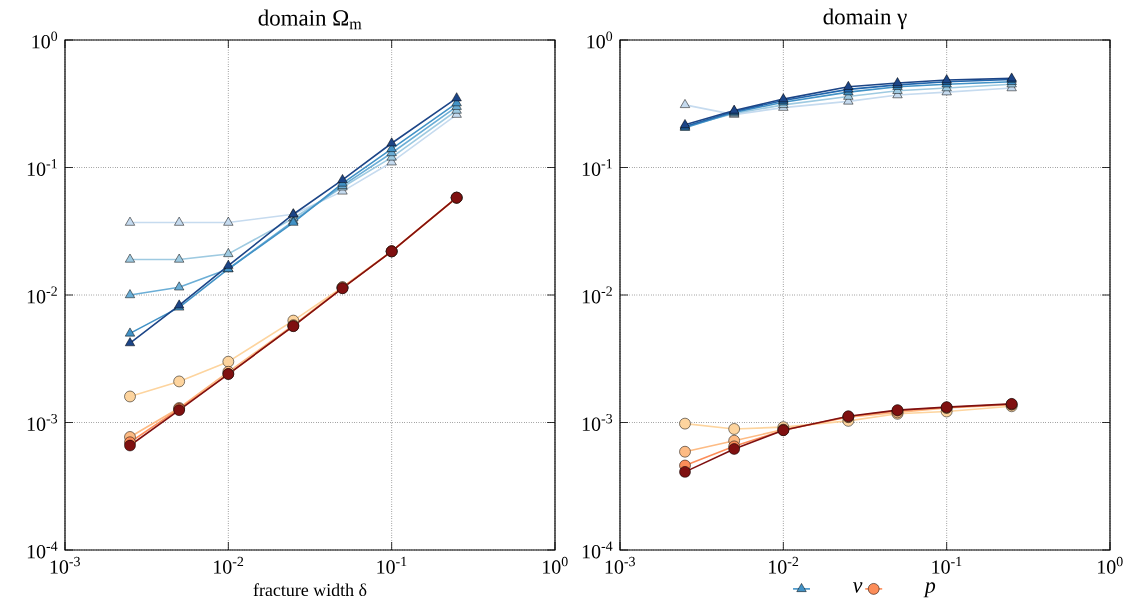 The height and width of the screenshot is (610, 1129). Describe the element at coordinates (857, 587) in the screenshot. I see `legend-label: v` at that location.